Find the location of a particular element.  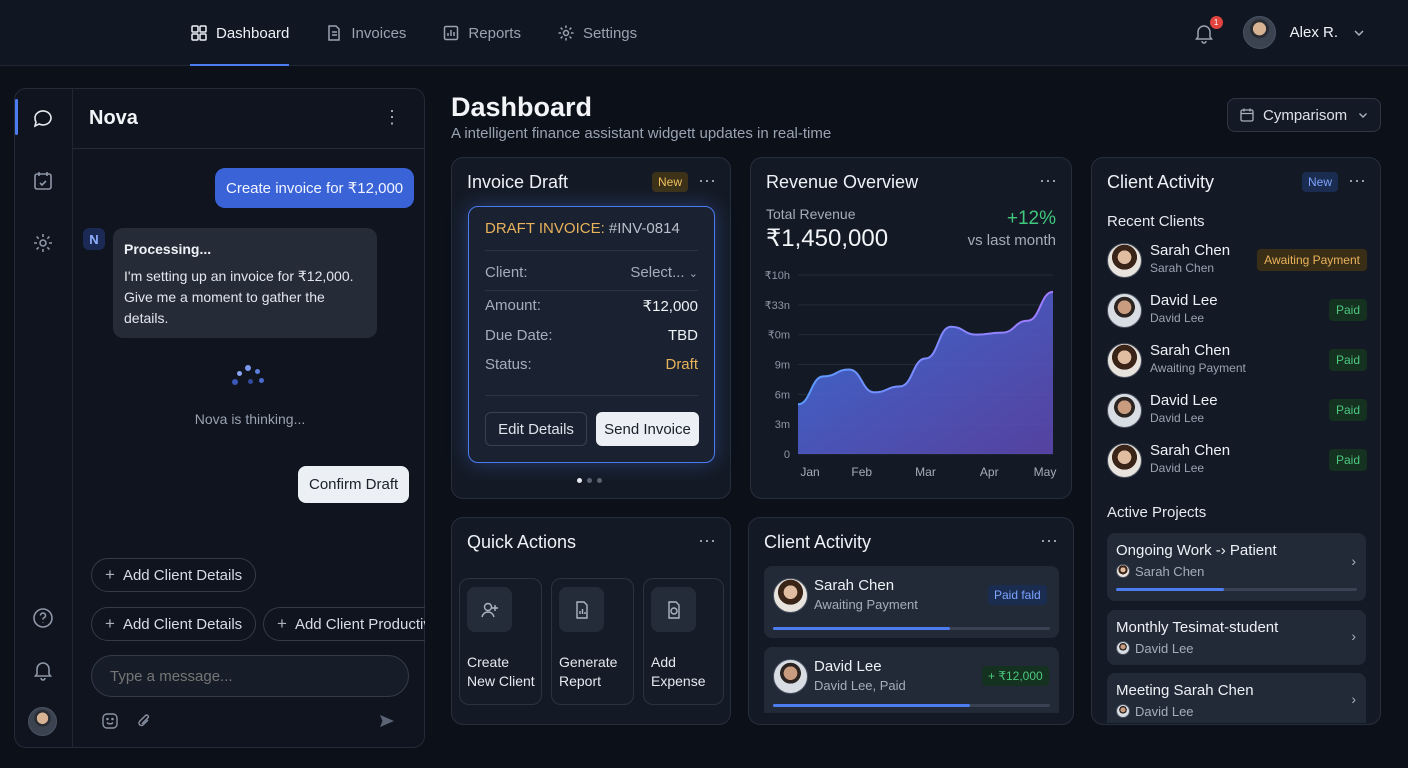

chip-label: Add Client Productivity is located at coordinates (359, 624).